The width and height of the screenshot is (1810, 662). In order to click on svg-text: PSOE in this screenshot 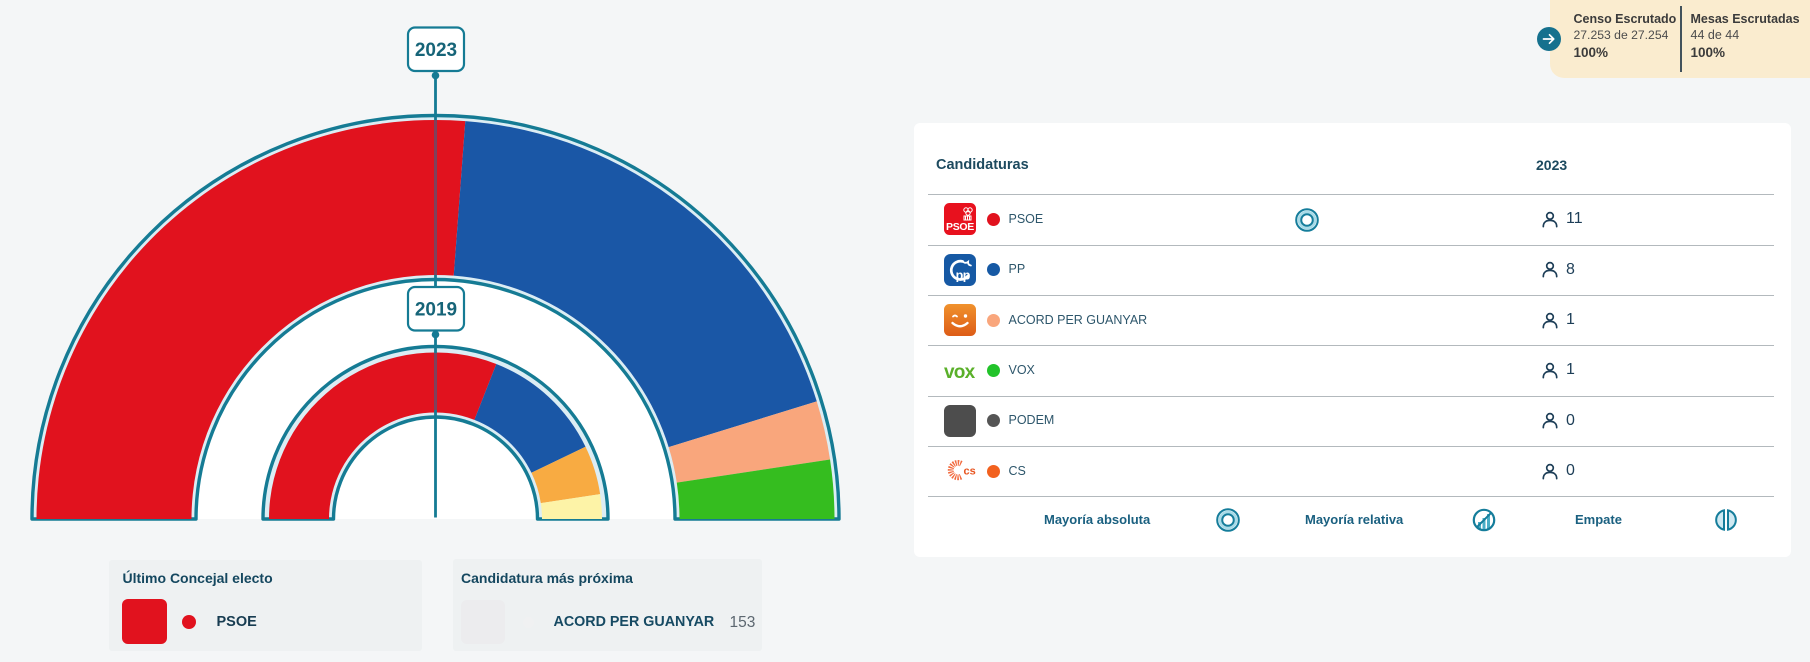, I will do `click(960, 227)`.